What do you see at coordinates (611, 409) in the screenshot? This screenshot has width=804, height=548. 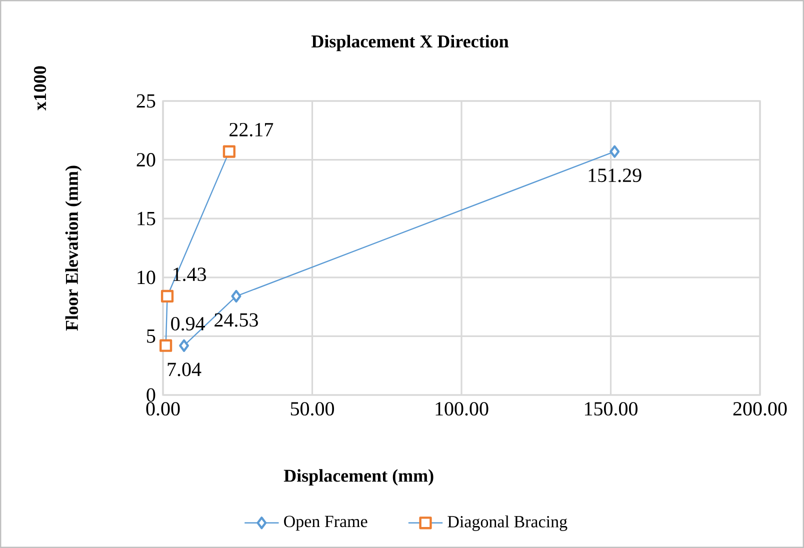 I see `x-tick-label: 150.00` at bounding box center [611, 409].